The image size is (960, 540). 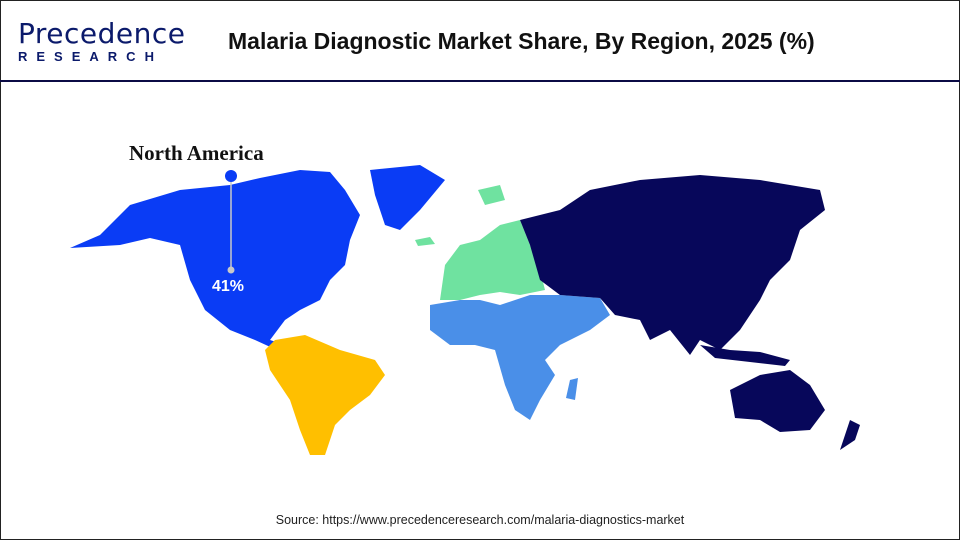 I want to click on region-middle-east-africa, so click(x=520, y=357).